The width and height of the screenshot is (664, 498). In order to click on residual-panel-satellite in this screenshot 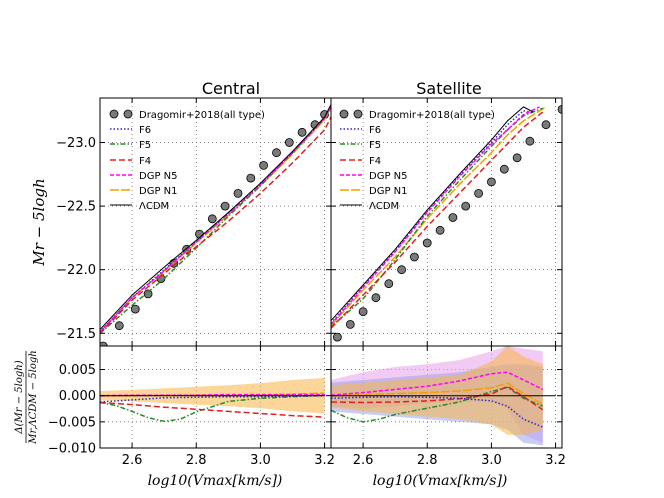, I will do `click(443, 396)`.